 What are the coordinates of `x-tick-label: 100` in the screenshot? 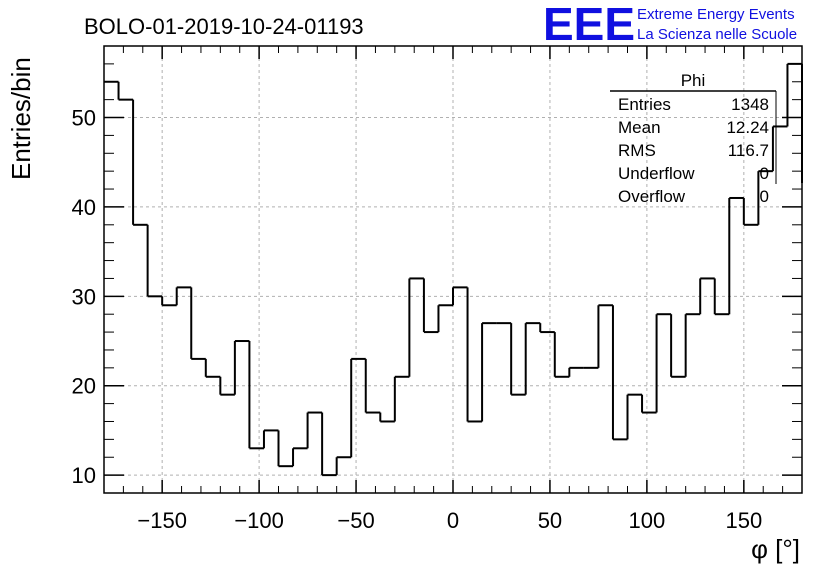 It's located at (647, 520).